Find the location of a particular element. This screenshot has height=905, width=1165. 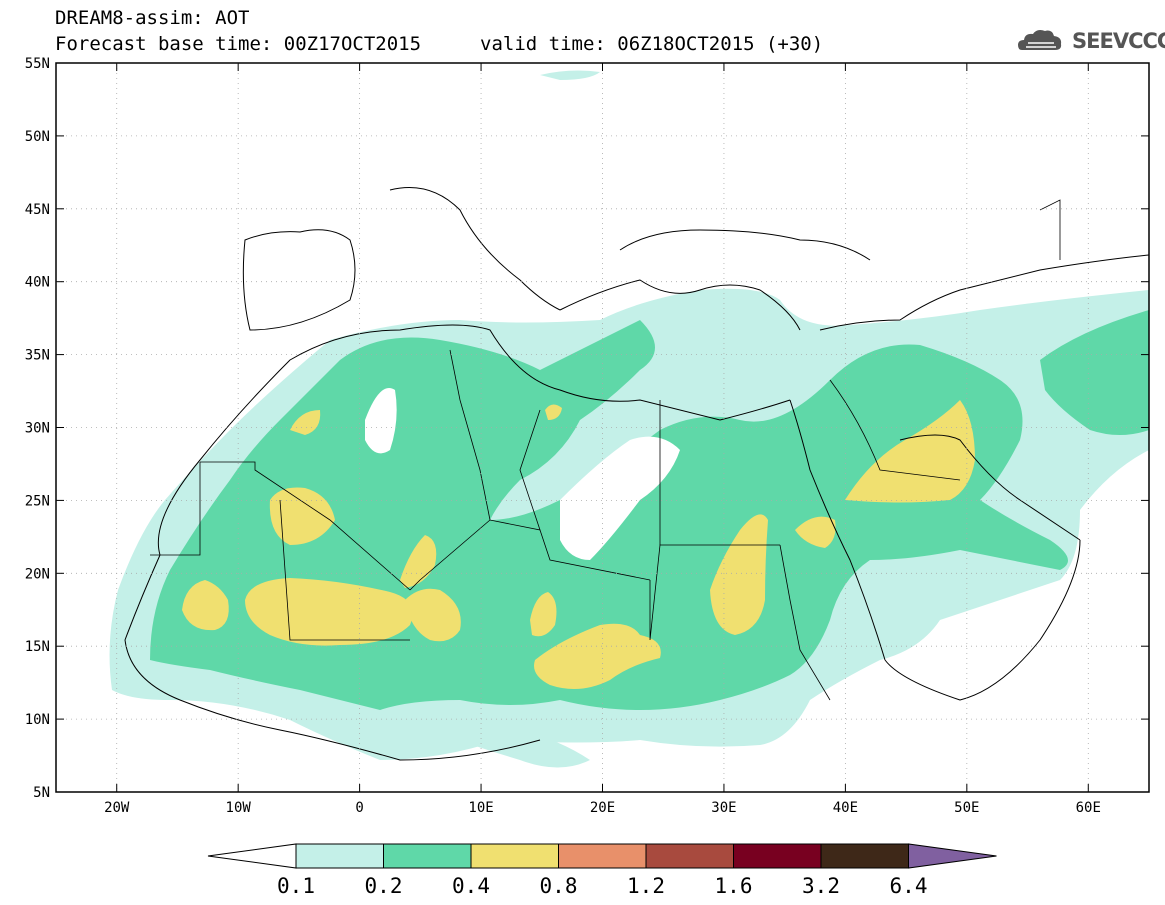

map-title: DREAM8-assim: AOT is located at coordinates (152, 18).